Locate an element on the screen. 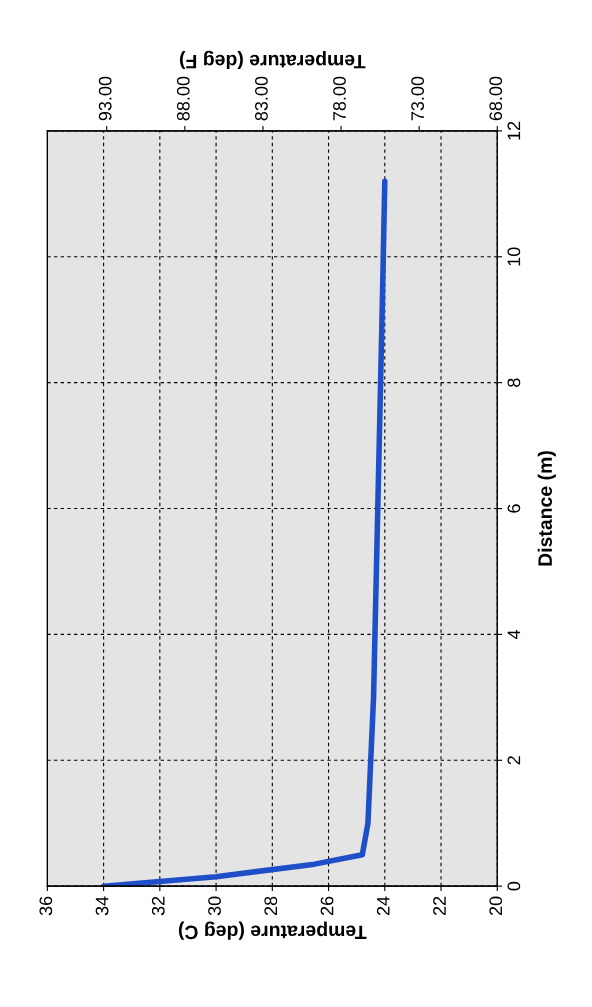 The width and height of the screenshot is (592, 1007). x2-tick-label: 93.00 is located at coordinates (105, 98).